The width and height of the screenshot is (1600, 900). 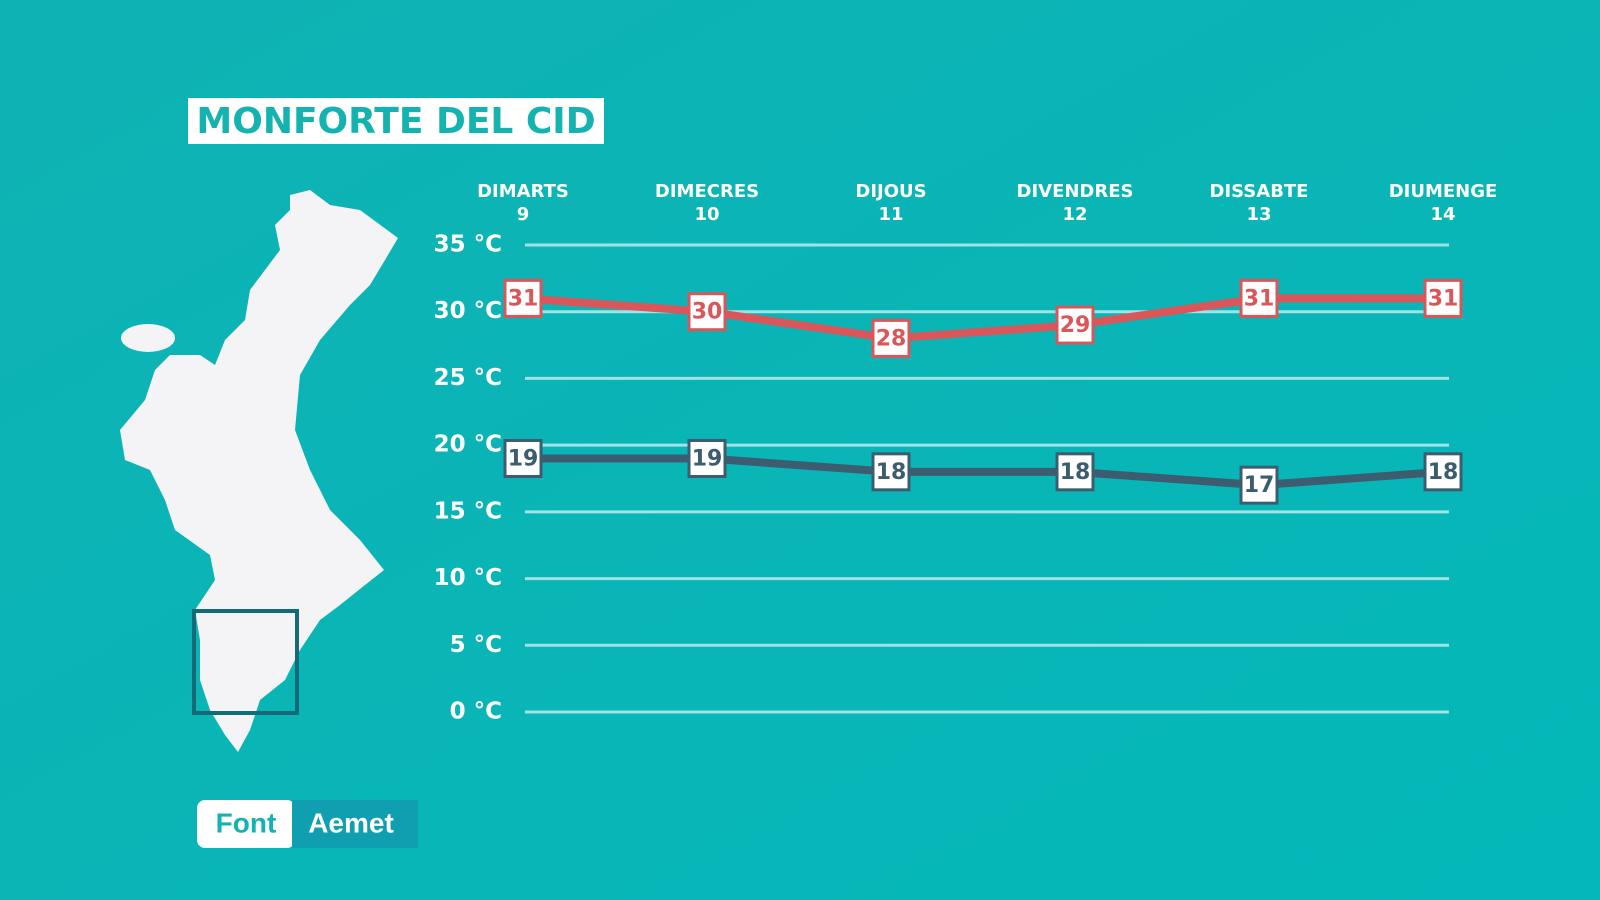 I want to click on data-label: 30, so click(x=707, y=312).